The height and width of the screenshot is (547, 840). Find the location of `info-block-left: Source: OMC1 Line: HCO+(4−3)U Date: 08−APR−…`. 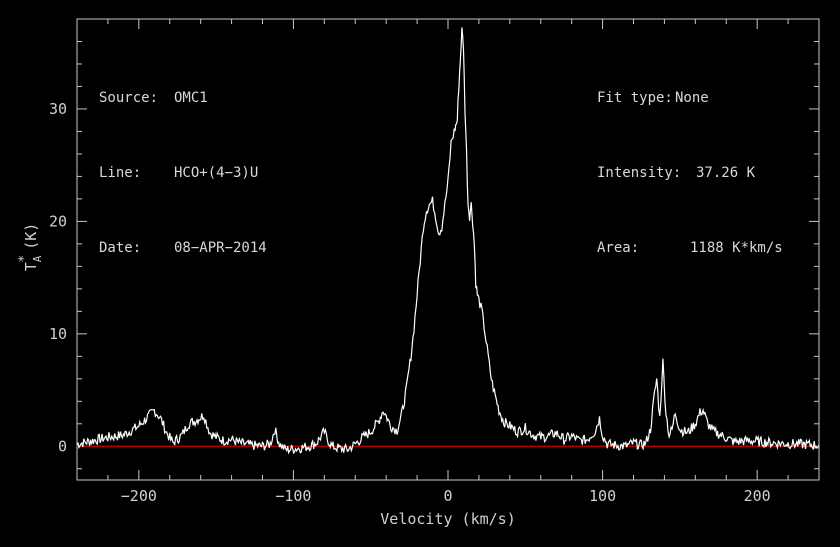

info-block-left: Source: OMC1 Line: HCO+(4−3)U Date: 08−APR−… is located at coordinates (183, 161).